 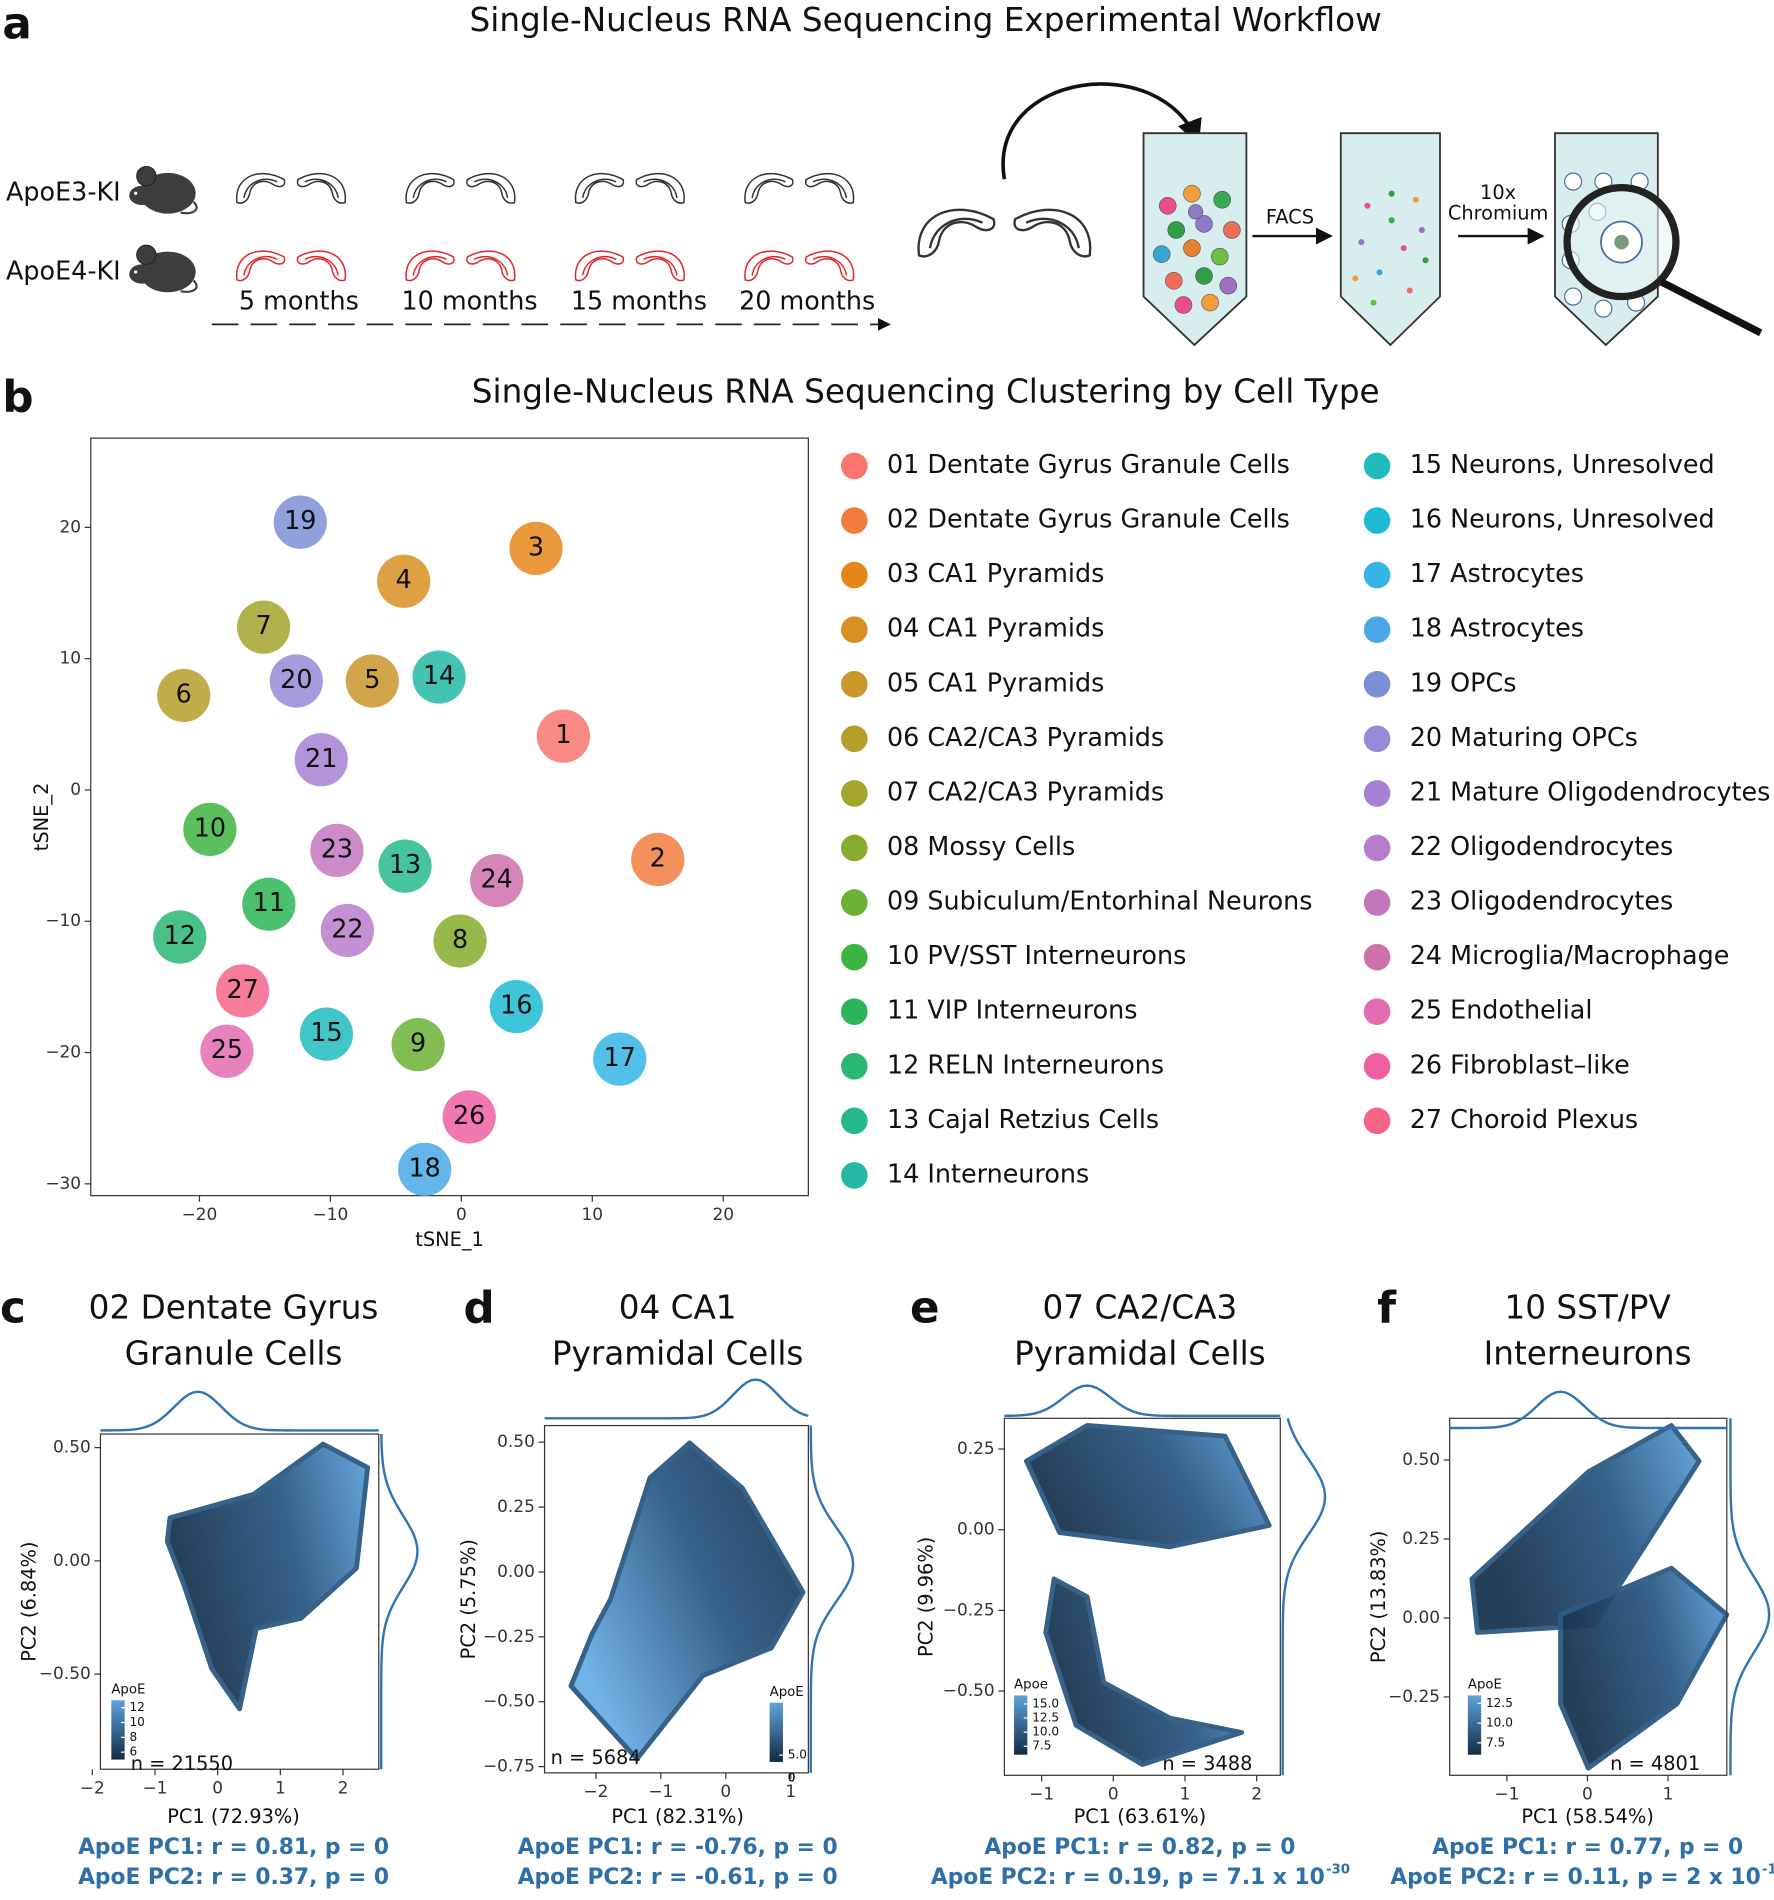 What do you see at coordinates (925, 1309) in the screenshot?
I see `panel-letter: e` at bounding box center [925, 1309].